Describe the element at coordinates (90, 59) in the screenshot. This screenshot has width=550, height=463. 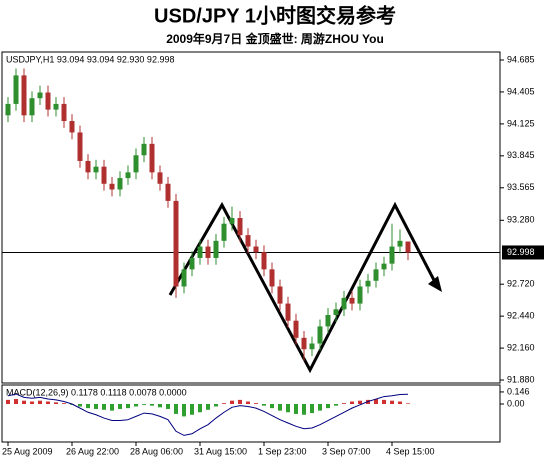
I see `info-label: USDJPY,H1 93.094 93.094 92.930 92.998` at that location.